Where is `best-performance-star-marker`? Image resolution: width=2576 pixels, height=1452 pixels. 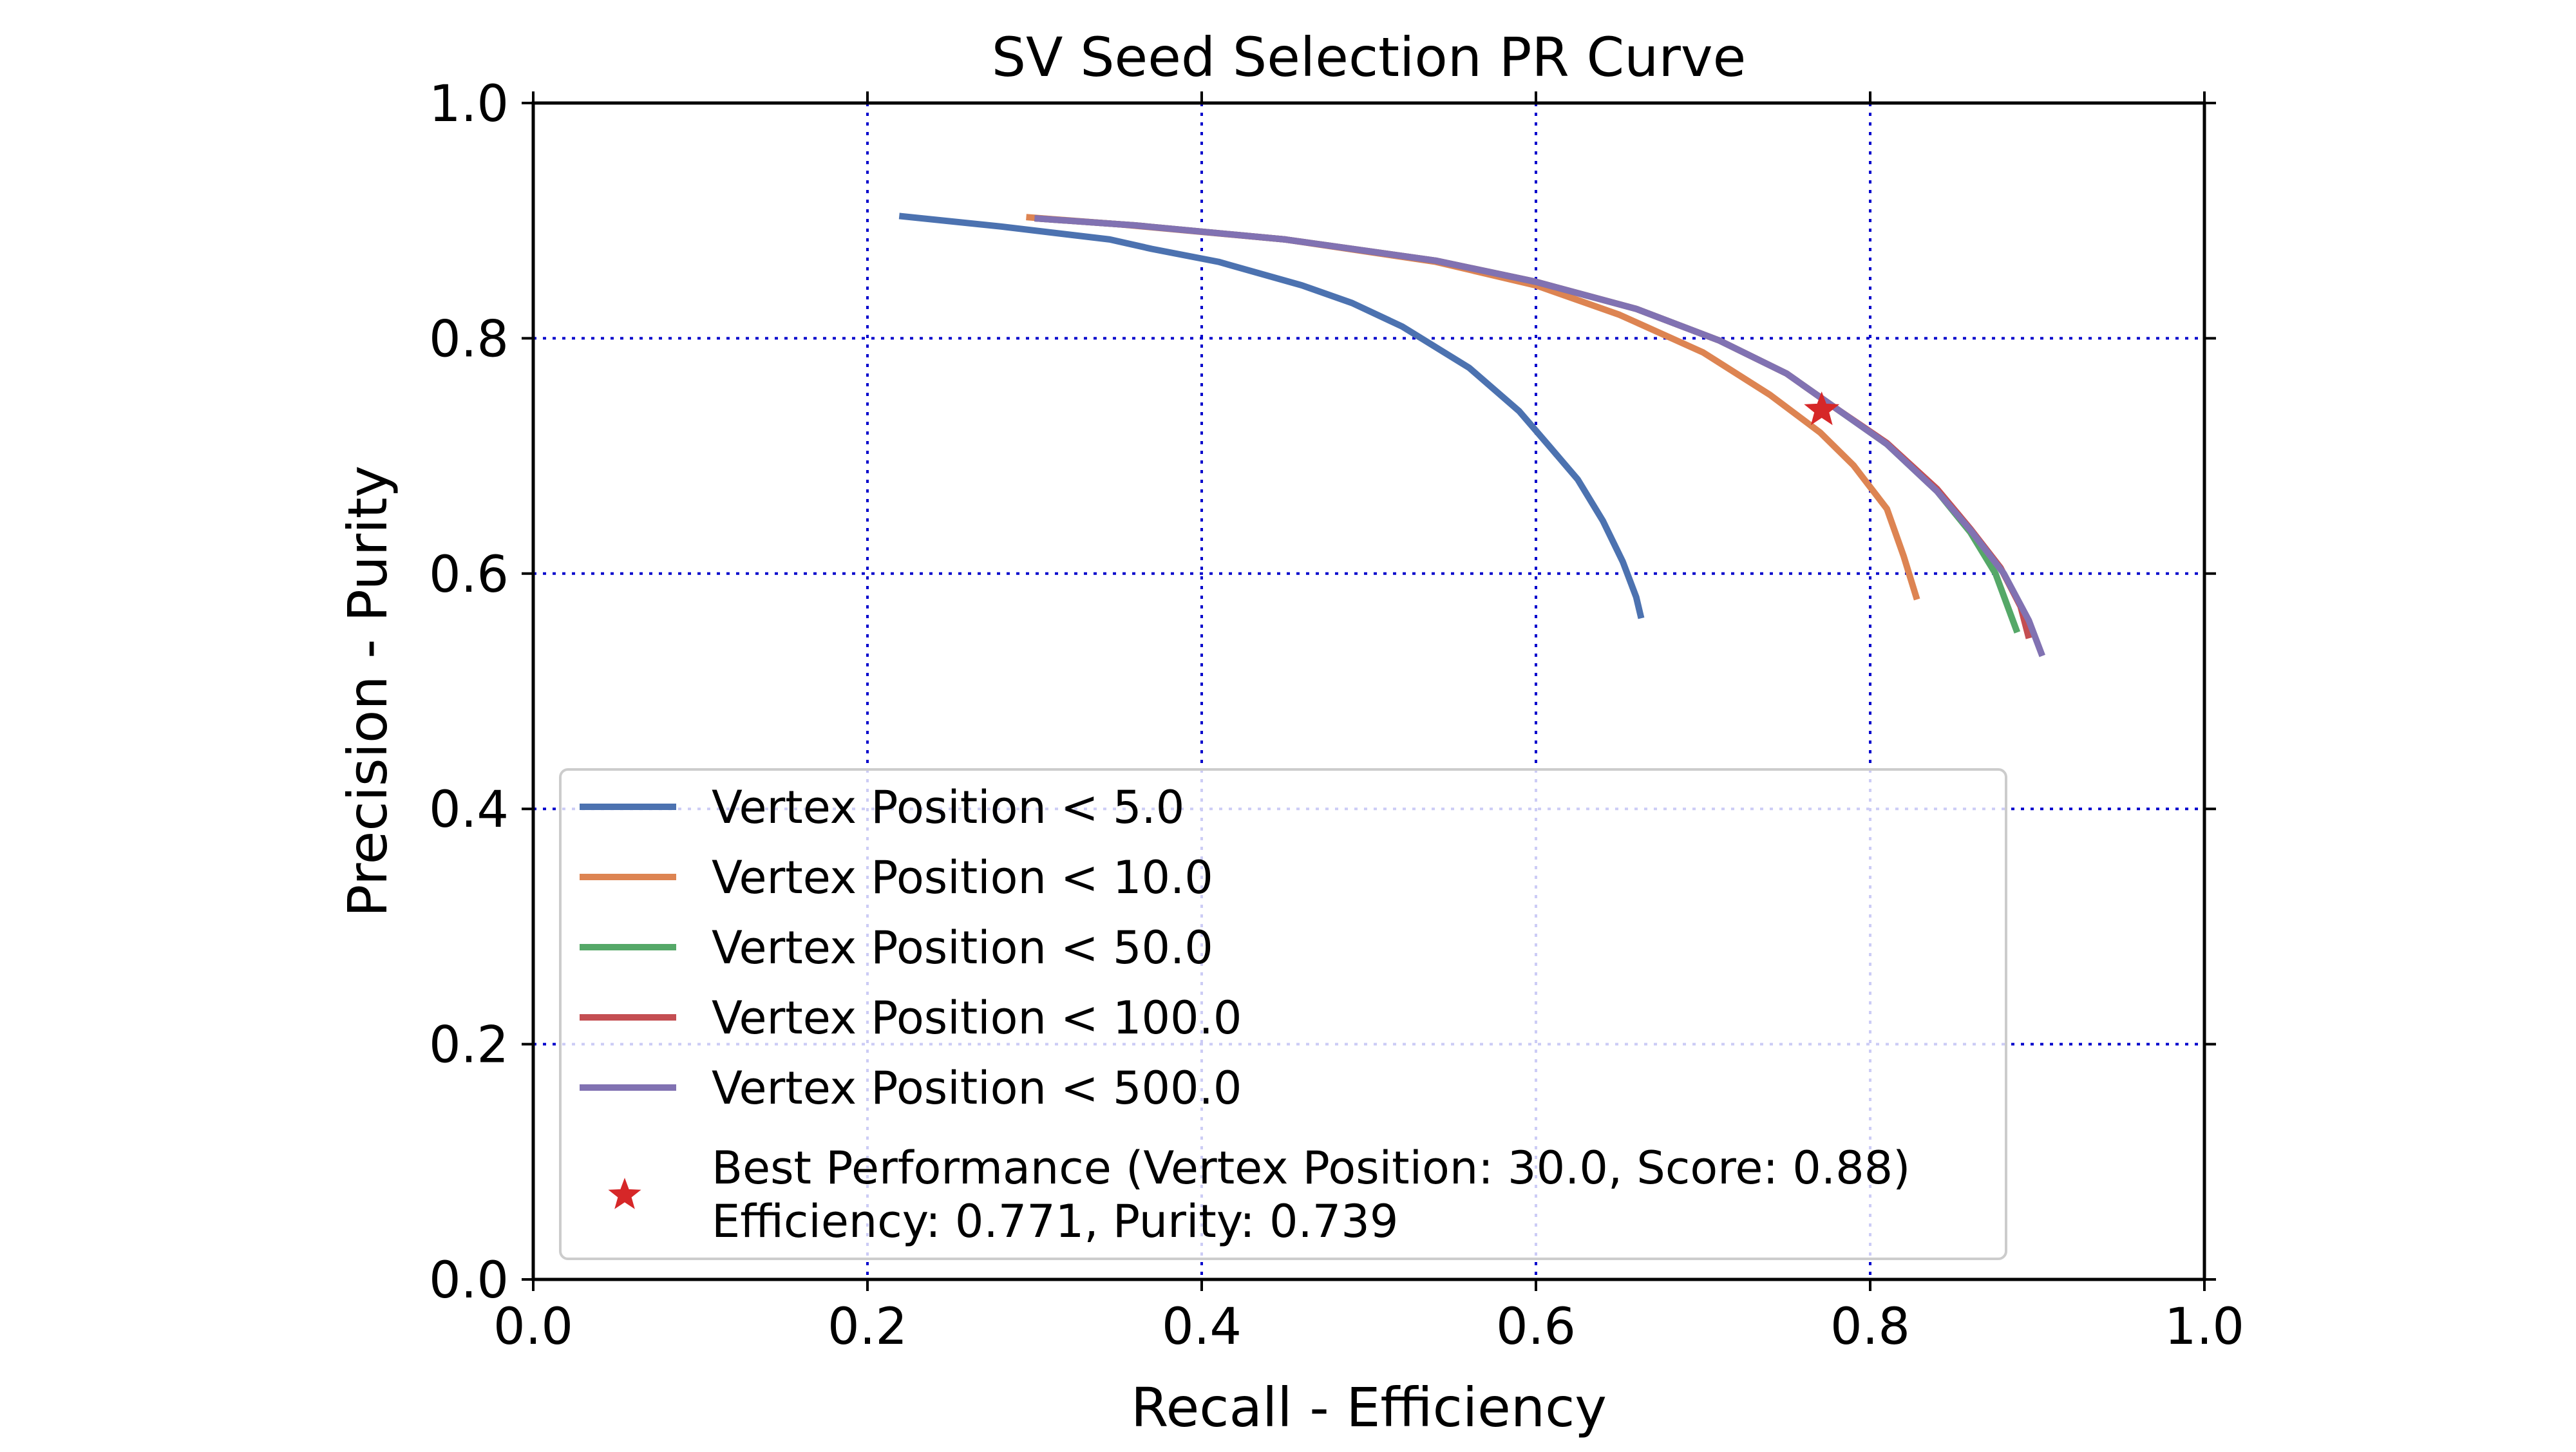 best-performance-star-marker is located at coordinates (1822, 408).